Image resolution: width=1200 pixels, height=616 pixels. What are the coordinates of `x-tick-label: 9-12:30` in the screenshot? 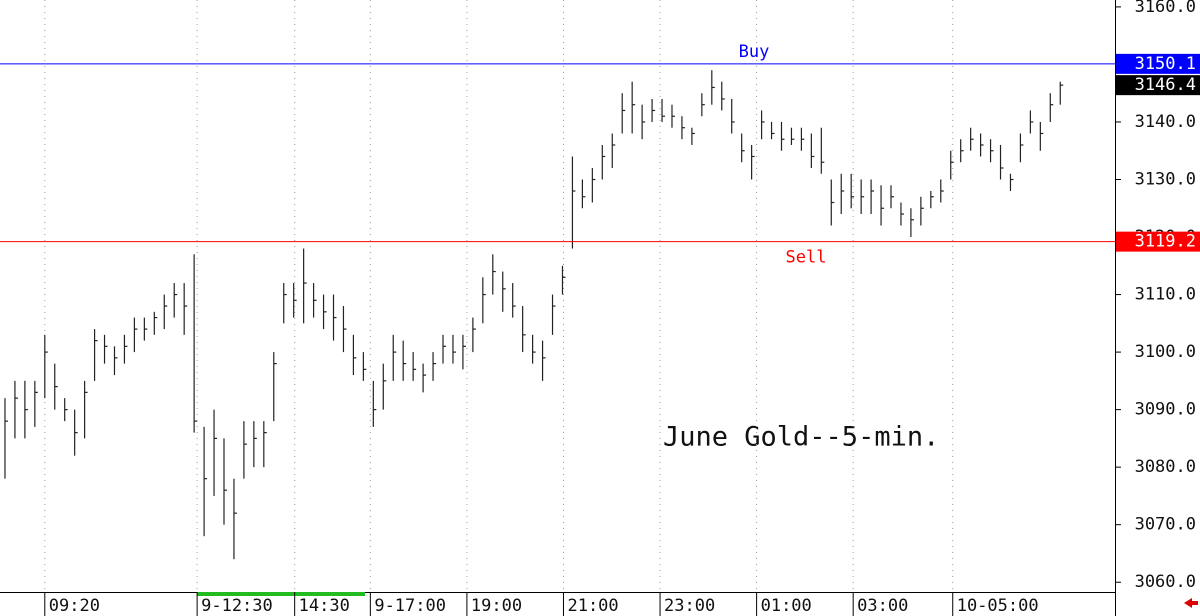 It's located at (237, 606).